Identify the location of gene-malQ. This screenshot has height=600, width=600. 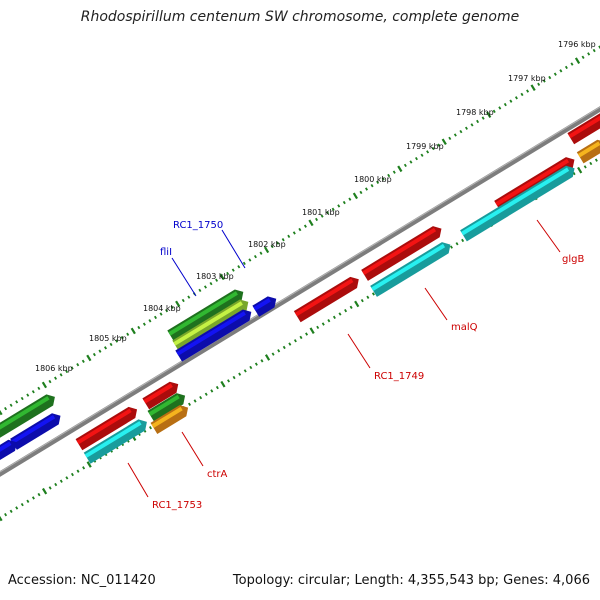
(401, 253).